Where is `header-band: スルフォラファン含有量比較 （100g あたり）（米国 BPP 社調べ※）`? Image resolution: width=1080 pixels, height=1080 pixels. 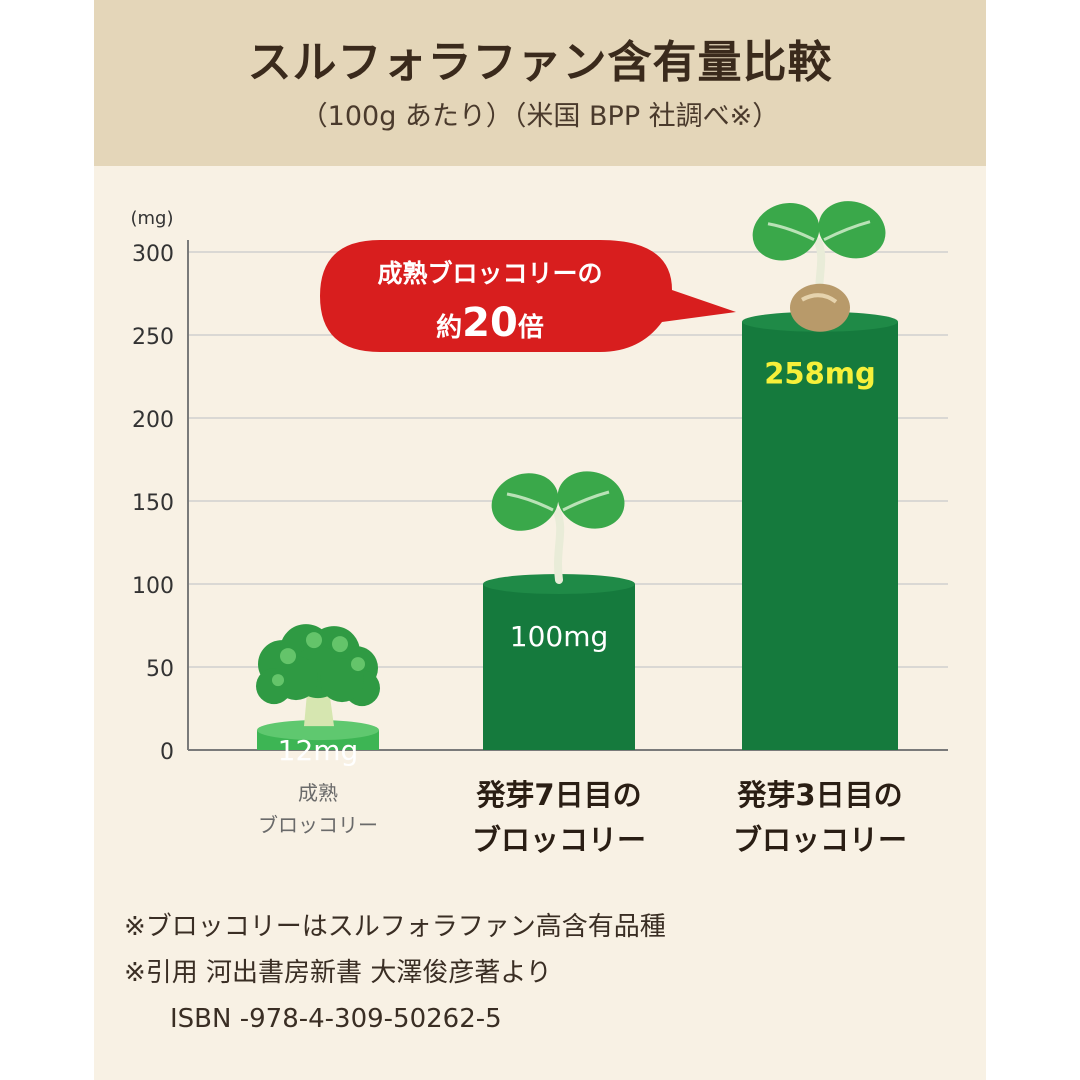 header-band: スルフォラファン含有量比較 （100g あたり）（米国 BPP 社調べ※） is located at coordinates (540, 83).